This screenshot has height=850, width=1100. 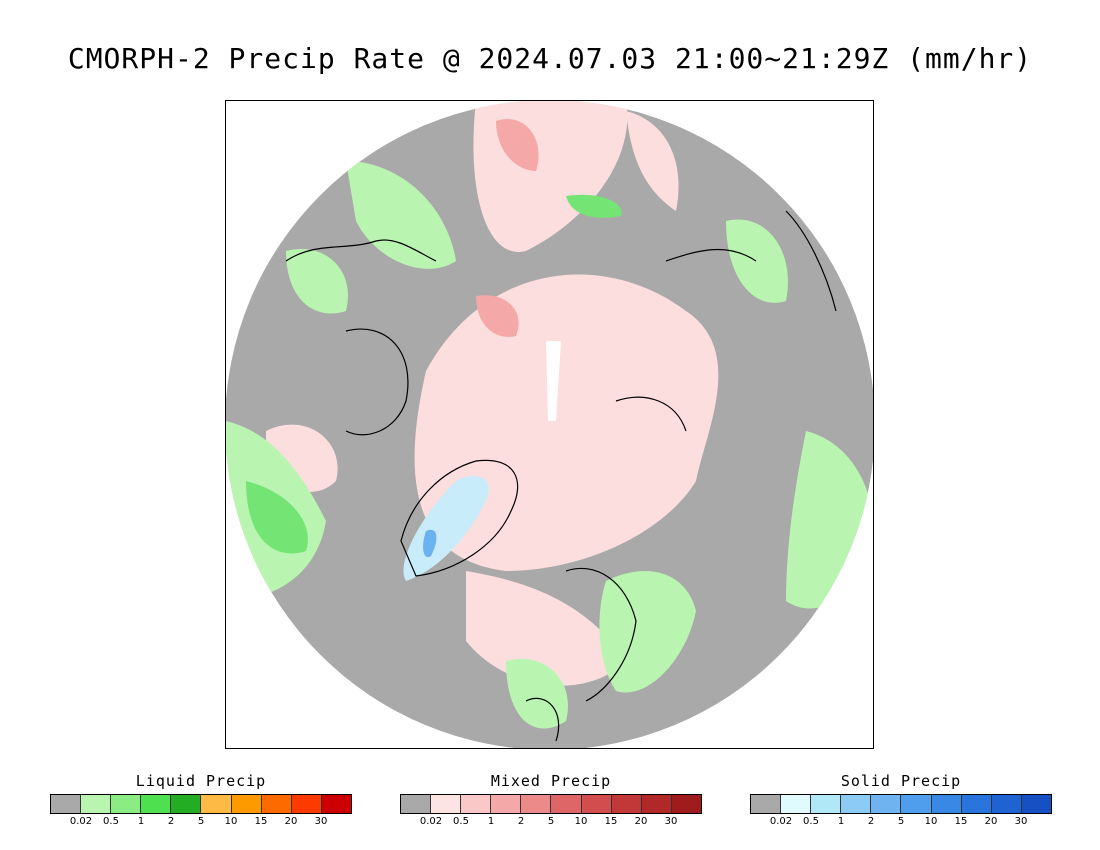 I want to click on mixed-precip-region-atlantic, so click(x=546, y=628).